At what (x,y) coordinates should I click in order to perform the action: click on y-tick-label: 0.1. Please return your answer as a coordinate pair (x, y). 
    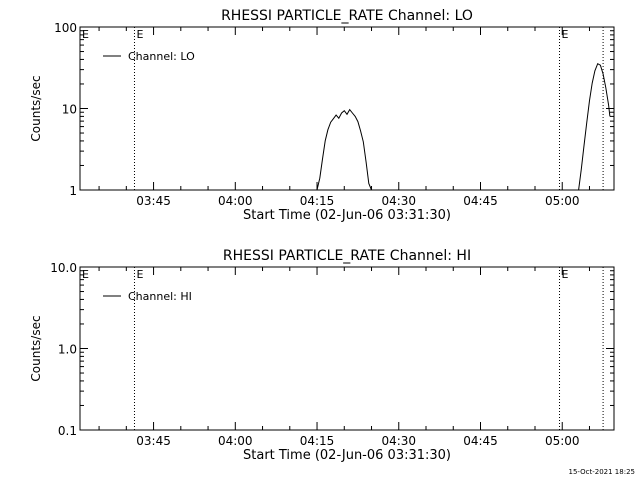
    Looking at the image, I should click on (67, 431).